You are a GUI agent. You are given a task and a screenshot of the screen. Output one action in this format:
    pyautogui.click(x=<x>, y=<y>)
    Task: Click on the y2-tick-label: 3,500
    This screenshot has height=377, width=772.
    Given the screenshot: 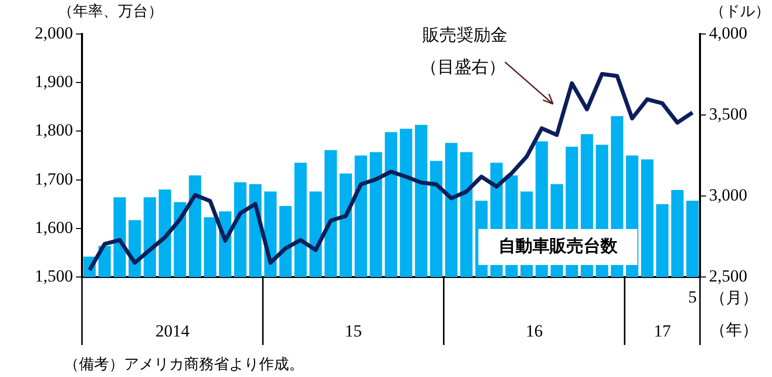 What is the action you would take?
    pyautogui.click(x=728, y=114)
    